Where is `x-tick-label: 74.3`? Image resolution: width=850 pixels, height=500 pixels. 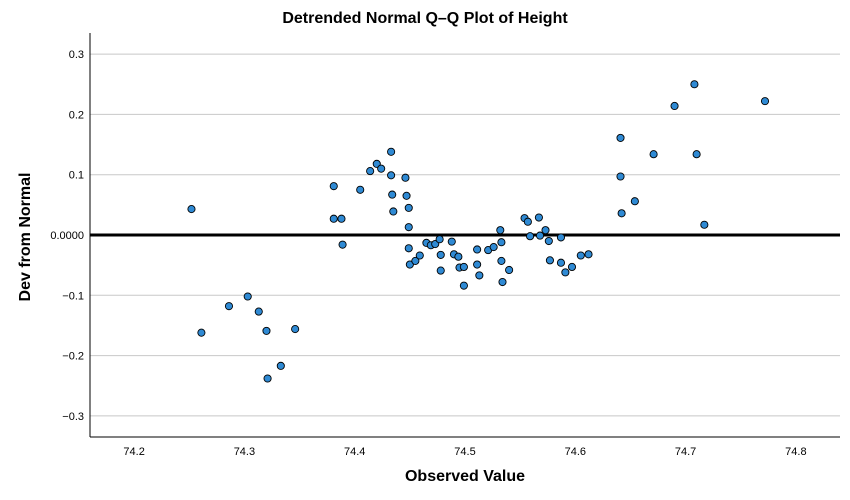 x-tick-label: 74.3 is located at coordinates (244, 452).